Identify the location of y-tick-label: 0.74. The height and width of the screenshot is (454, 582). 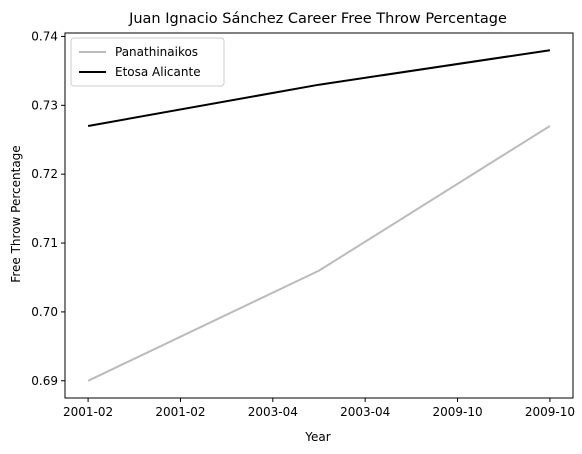
(44, 36).